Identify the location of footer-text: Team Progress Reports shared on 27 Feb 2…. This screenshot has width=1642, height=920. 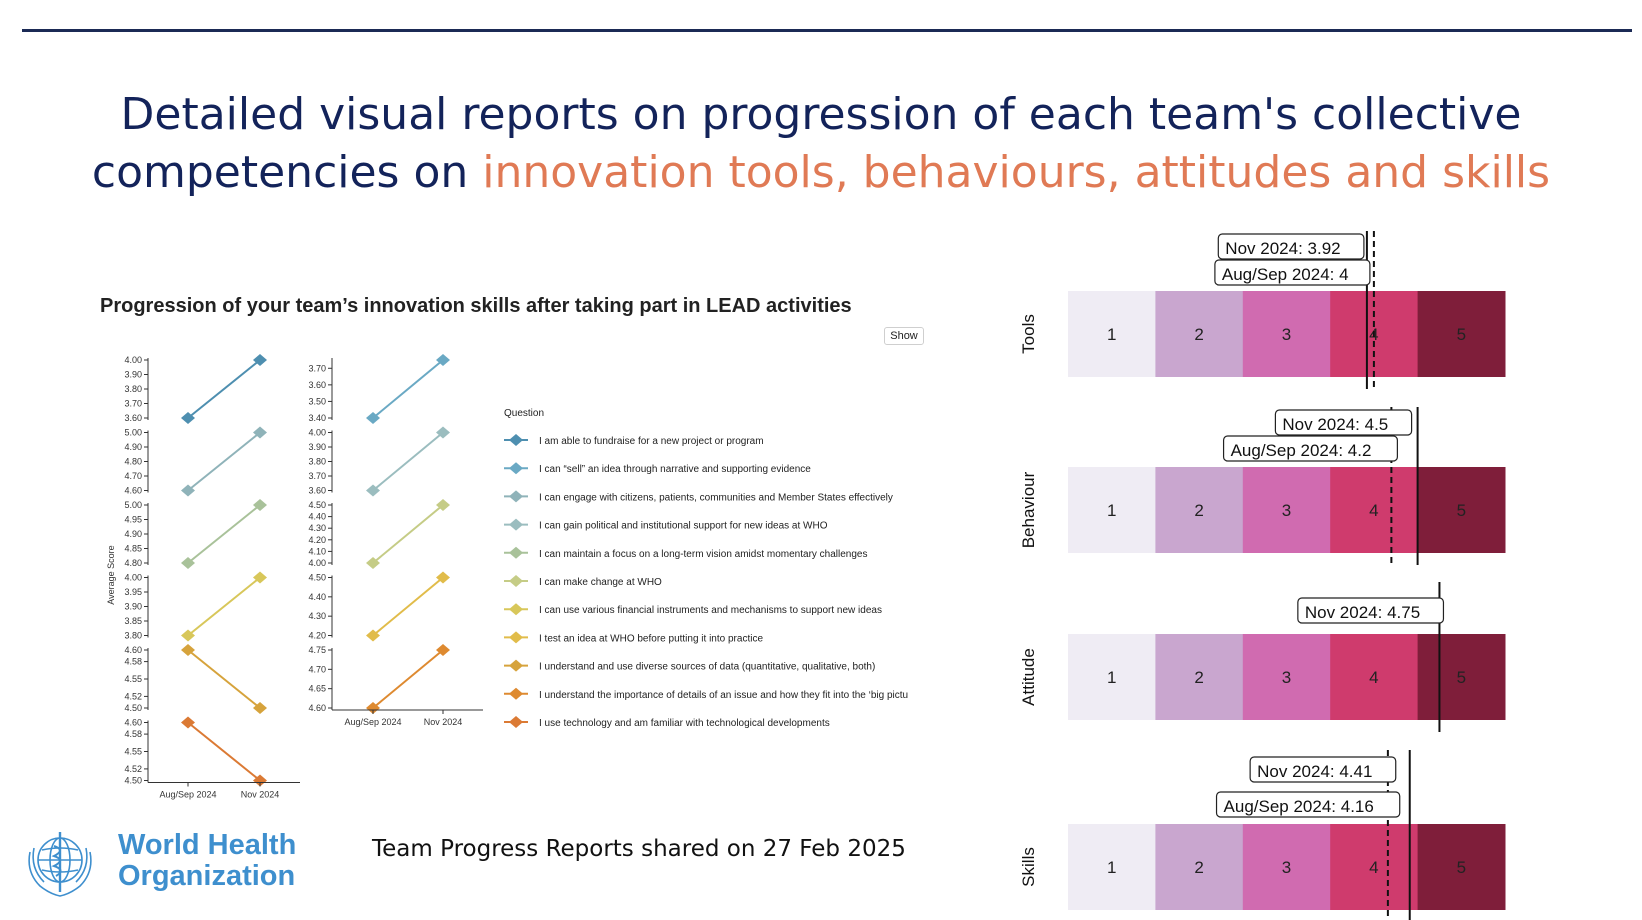
(639, 849).